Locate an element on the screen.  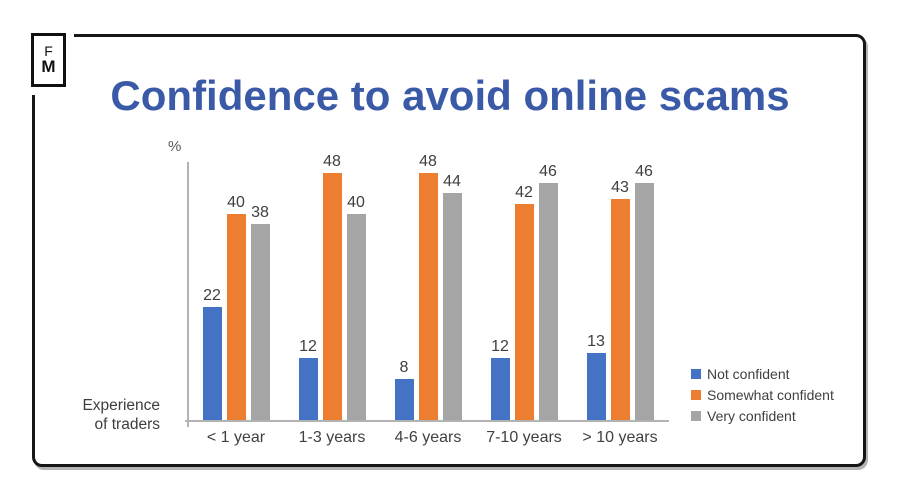
bar-column: 38 is located at coordinates (260, 312).